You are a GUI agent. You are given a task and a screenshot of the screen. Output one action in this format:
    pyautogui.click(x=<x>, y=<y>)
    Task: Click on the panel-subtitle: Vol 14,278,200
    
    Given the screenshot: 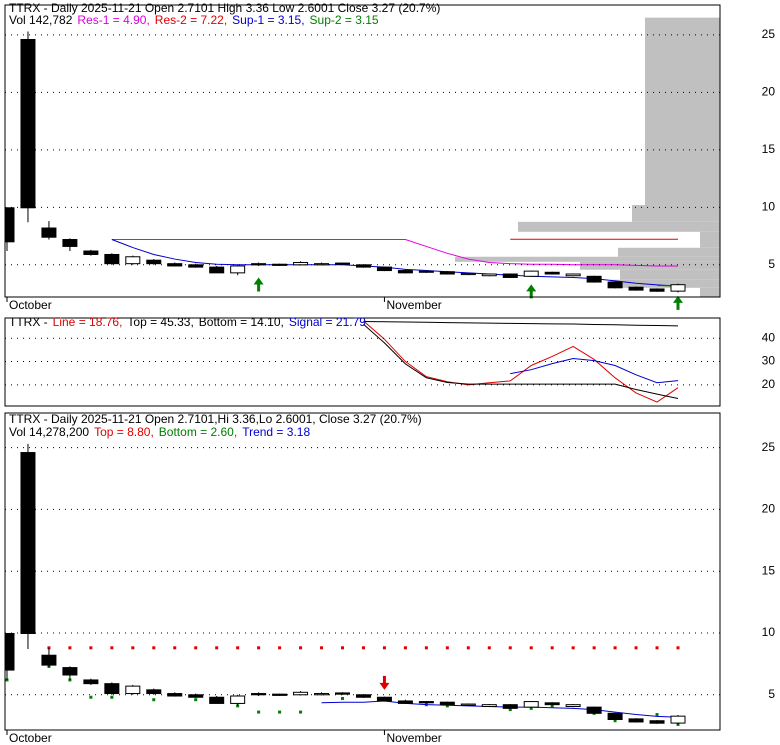 What is the action you would take?
    pyautogui.click(x=49, y=432)
    